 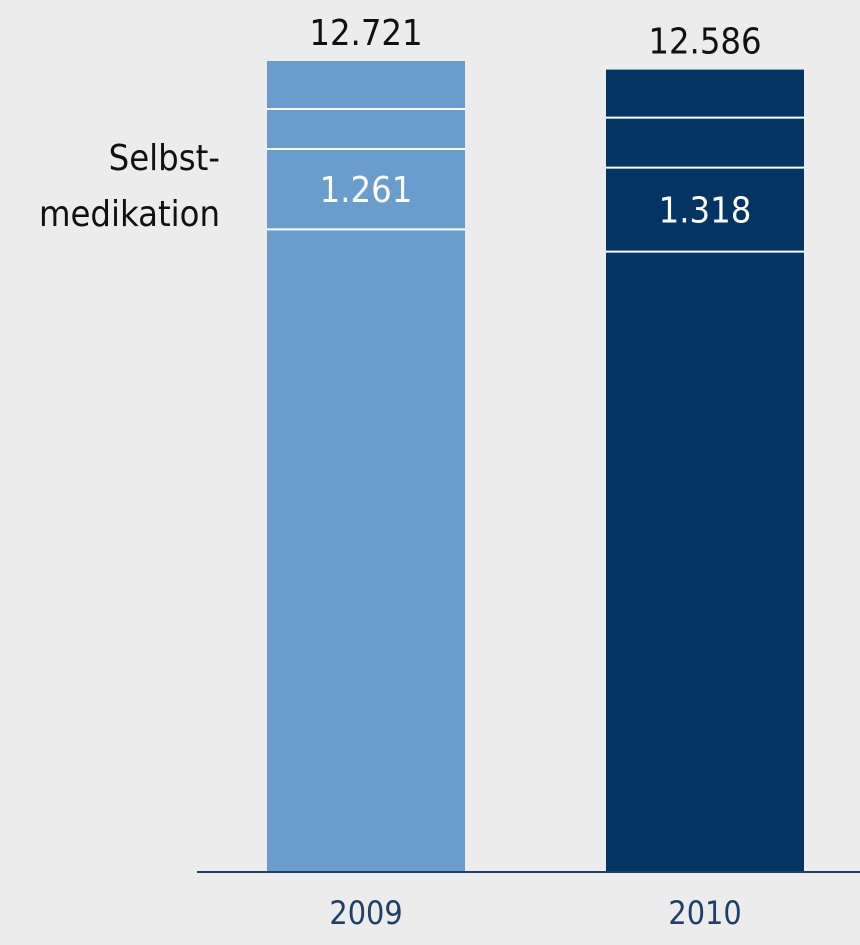 What do you see at coordinates (129, 214) in the screenshot?
I see `selbstmedikation-label-line-2: medikation` at bounding box center [129, 214].